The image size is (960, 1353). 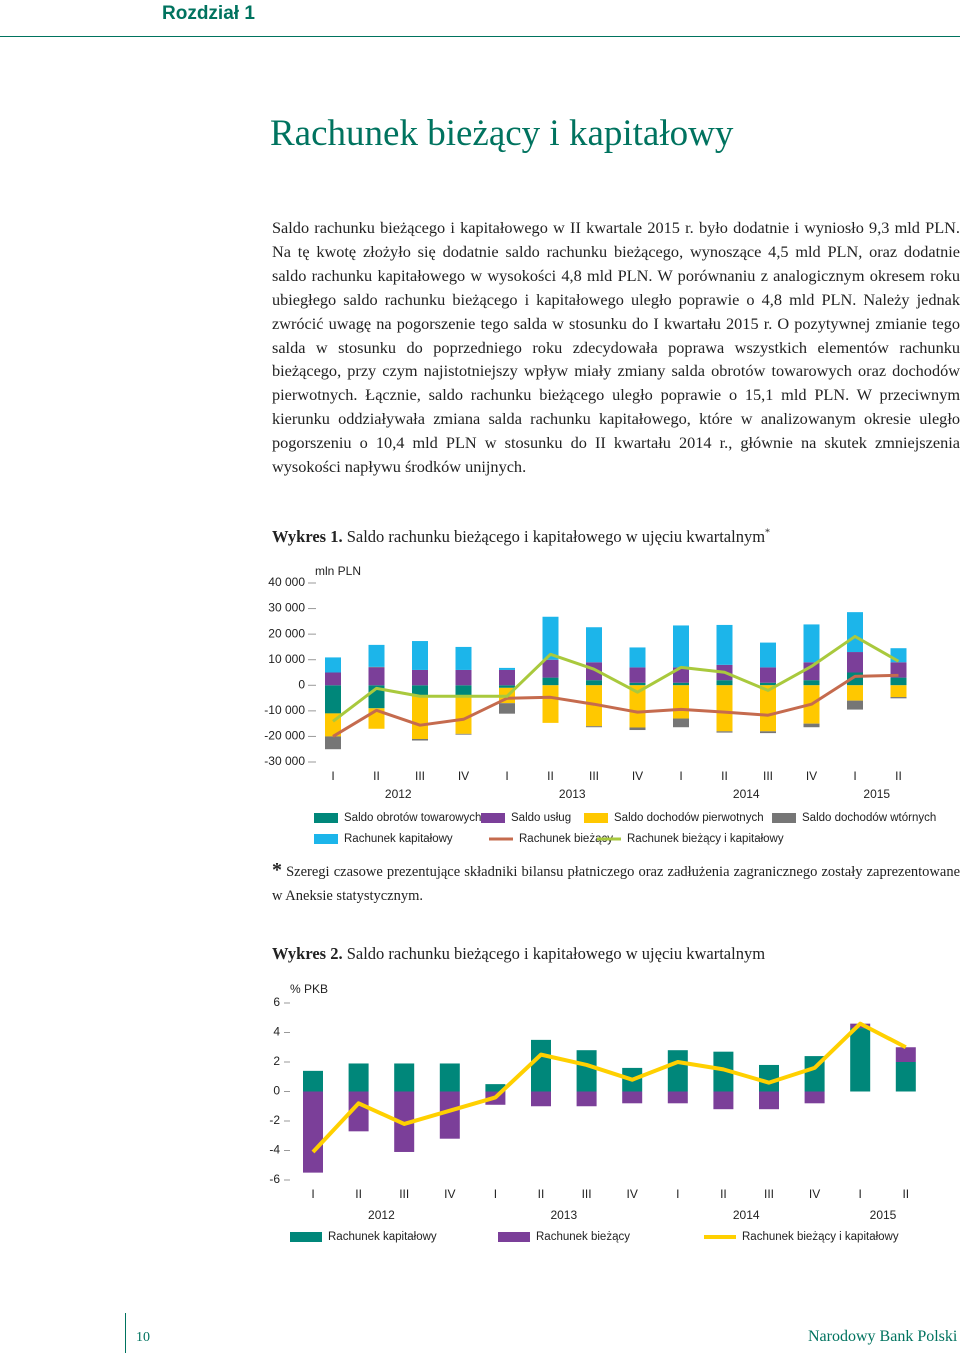 I want to click on page-number: 10, so click(x=143, y=1337).